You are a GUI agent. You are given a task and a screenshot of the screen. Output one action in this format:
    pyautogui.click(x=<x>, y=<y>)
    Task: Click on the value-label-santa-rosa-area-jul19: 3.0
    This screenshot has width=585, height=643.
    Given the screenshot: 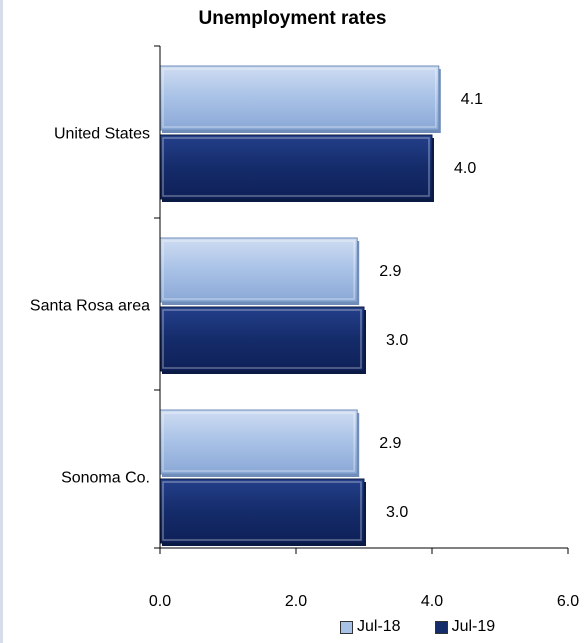 What is the action you would take?
    pyautogui.click(x=397, y=340)
    